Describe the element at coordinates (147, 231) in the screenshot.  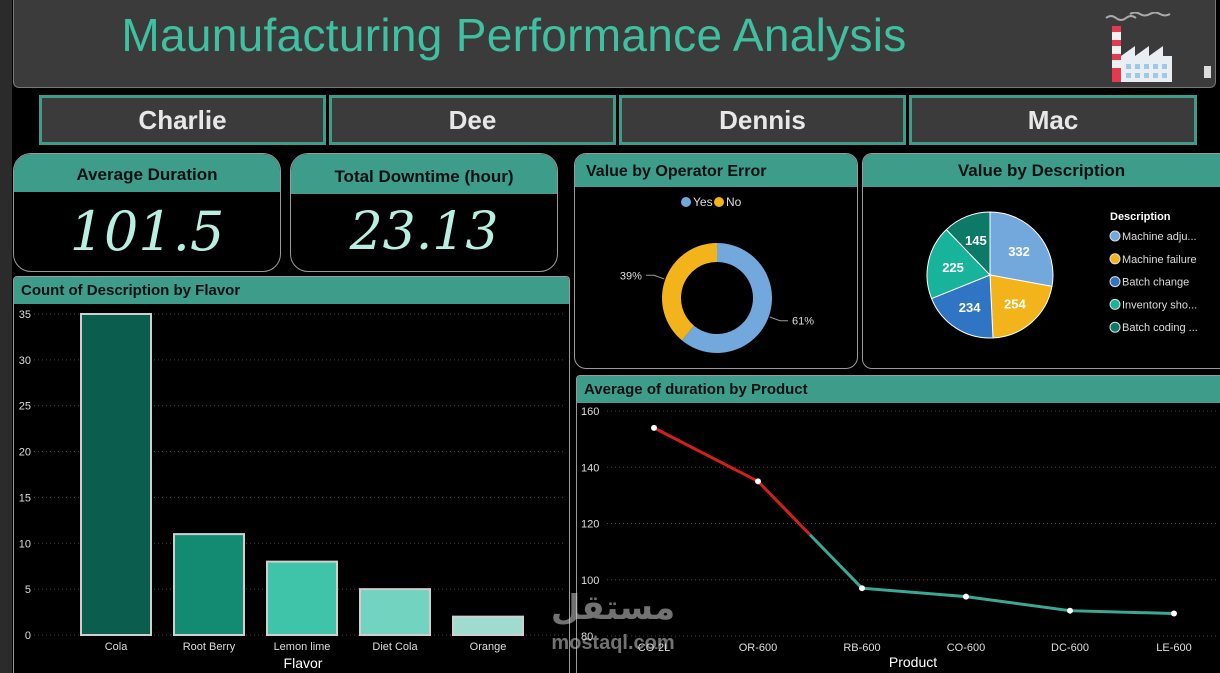
I see `kpi-value: 101.5` at that location.